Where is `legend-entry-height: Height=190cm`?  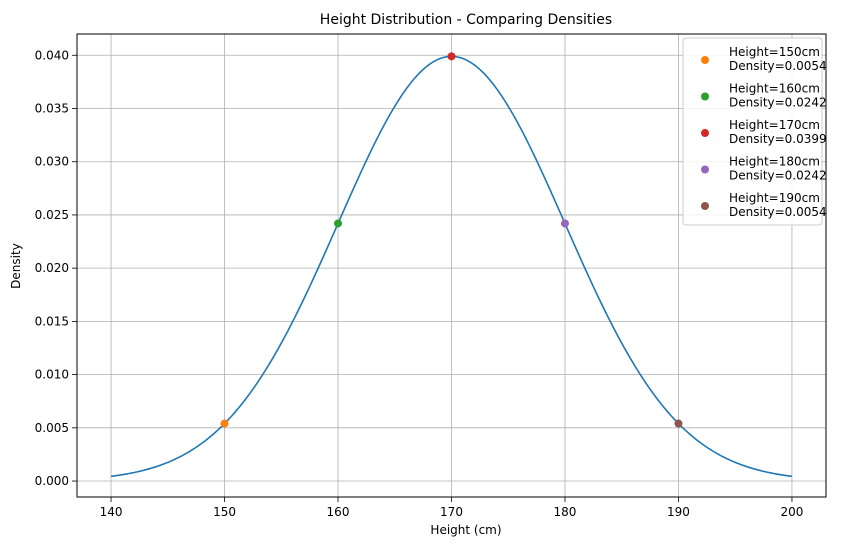 legend-entry-height: Height=190cm is located at coordinates (774, 198).